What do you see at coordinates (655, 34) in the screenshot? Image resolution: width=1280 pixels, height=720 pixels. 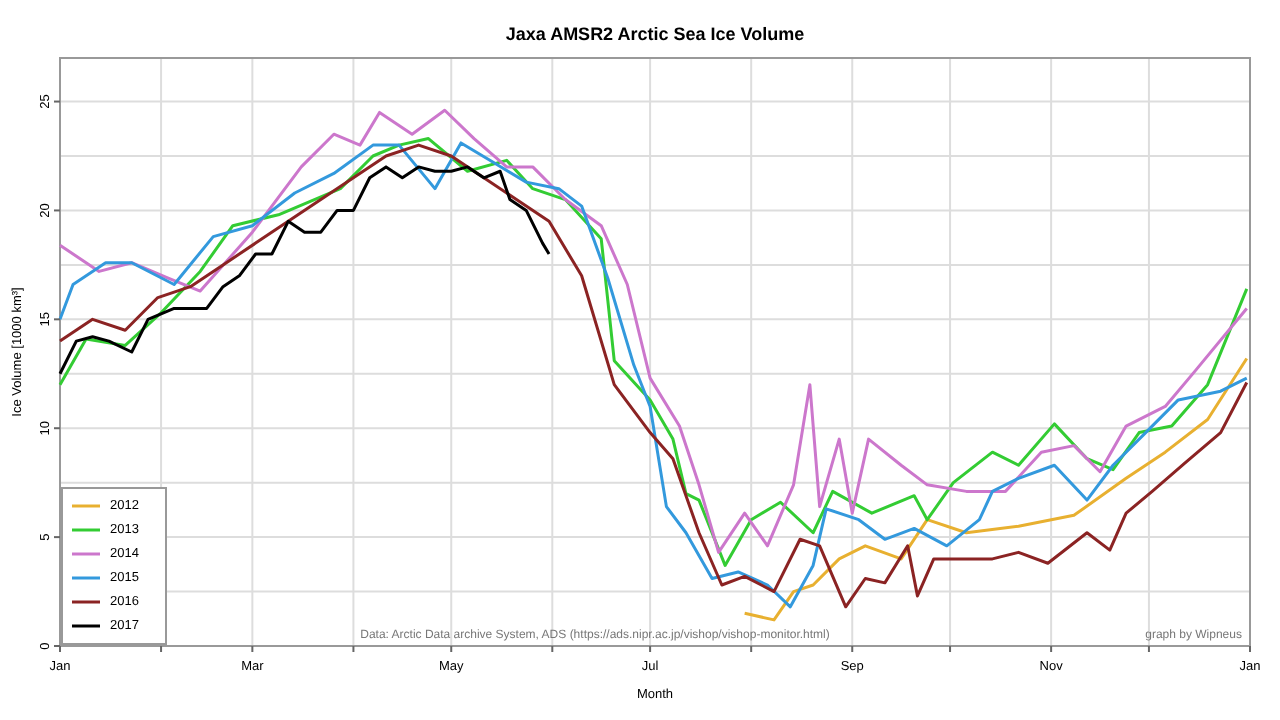 I see `chart-title: Jaxa AMSR2 Arctic Sea Ice Volume` at bounding box center [655, 34].